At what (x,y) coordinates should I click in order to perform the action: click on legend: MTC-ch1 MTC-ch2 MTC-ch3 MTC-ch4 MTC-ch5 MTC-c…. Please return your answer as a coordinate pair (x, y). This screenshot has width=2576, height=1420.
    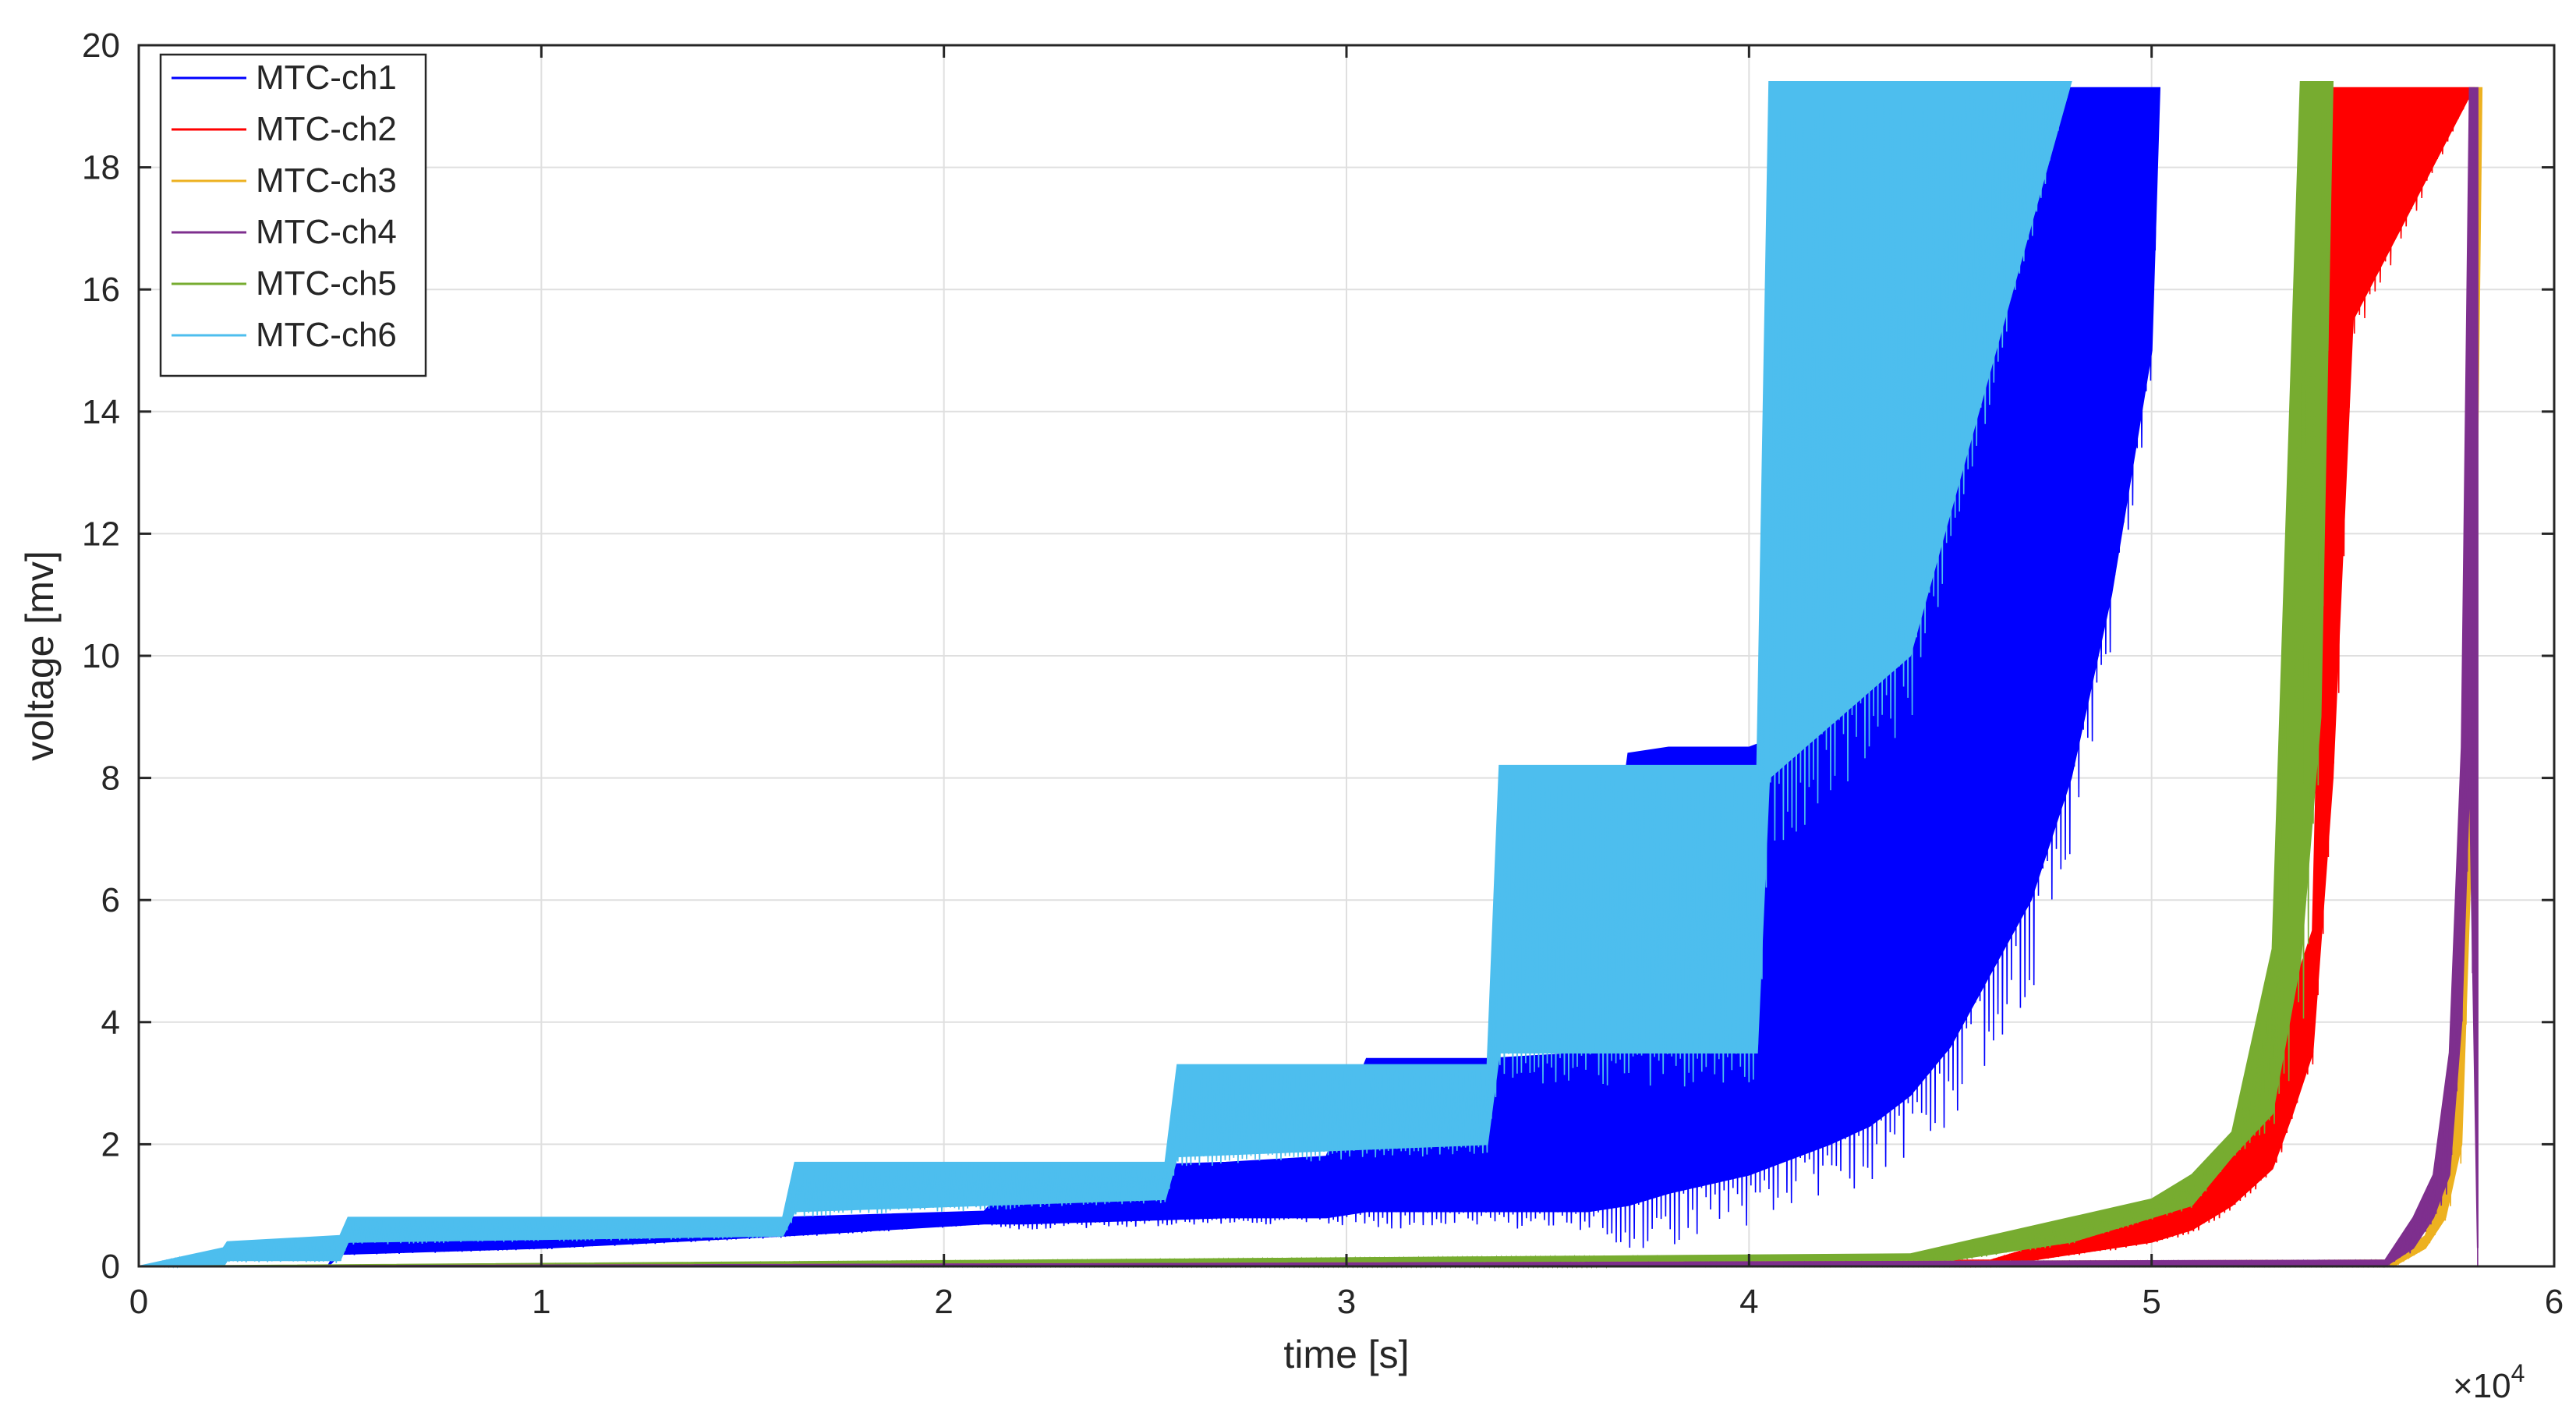
    Looking at the image, I should click on (293, 215).